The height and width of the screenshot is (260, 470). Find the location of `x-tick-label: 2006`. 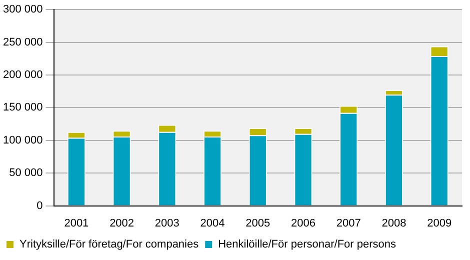

x-tick-label: 2006 is located at coordinates (303, 223).